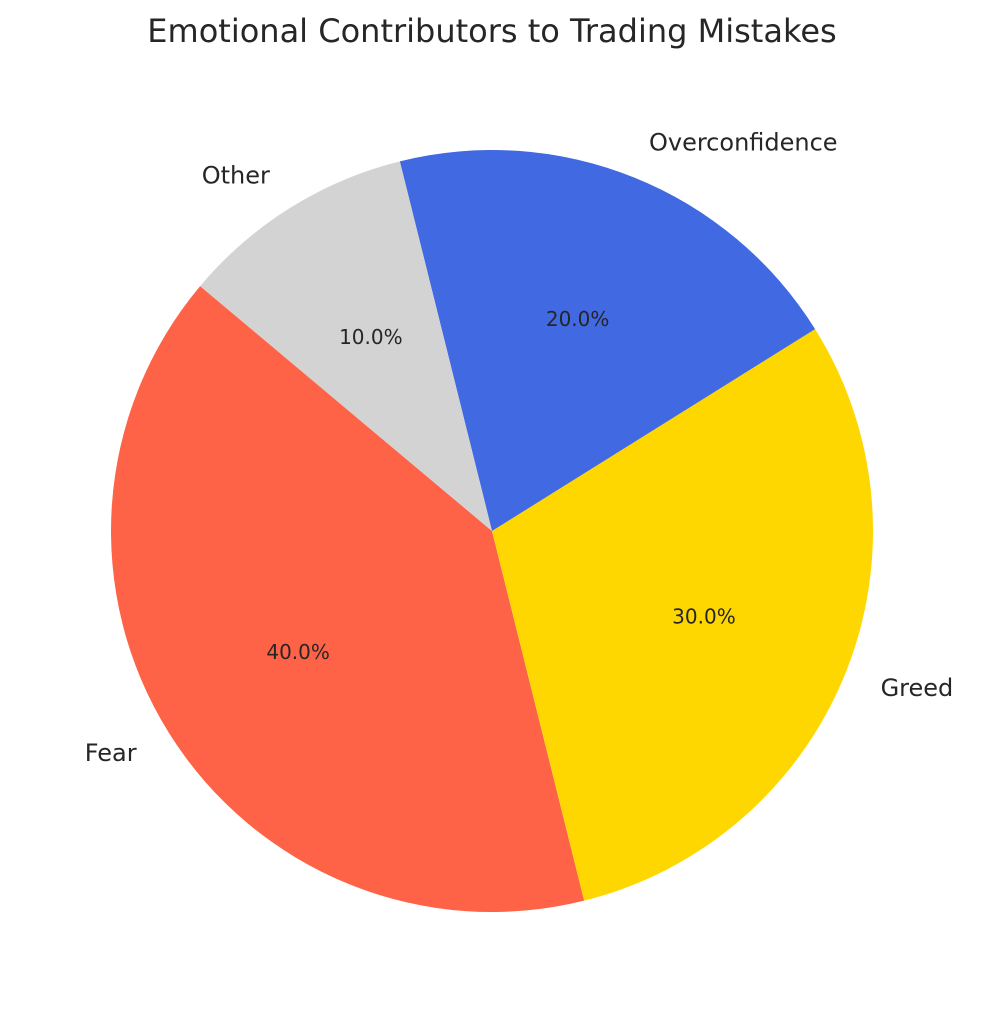  What do you see at coordinates (704, 617) in the screenshot?
I see `slice-percent-greed: 30.0%` at bounding box center [704, 617].